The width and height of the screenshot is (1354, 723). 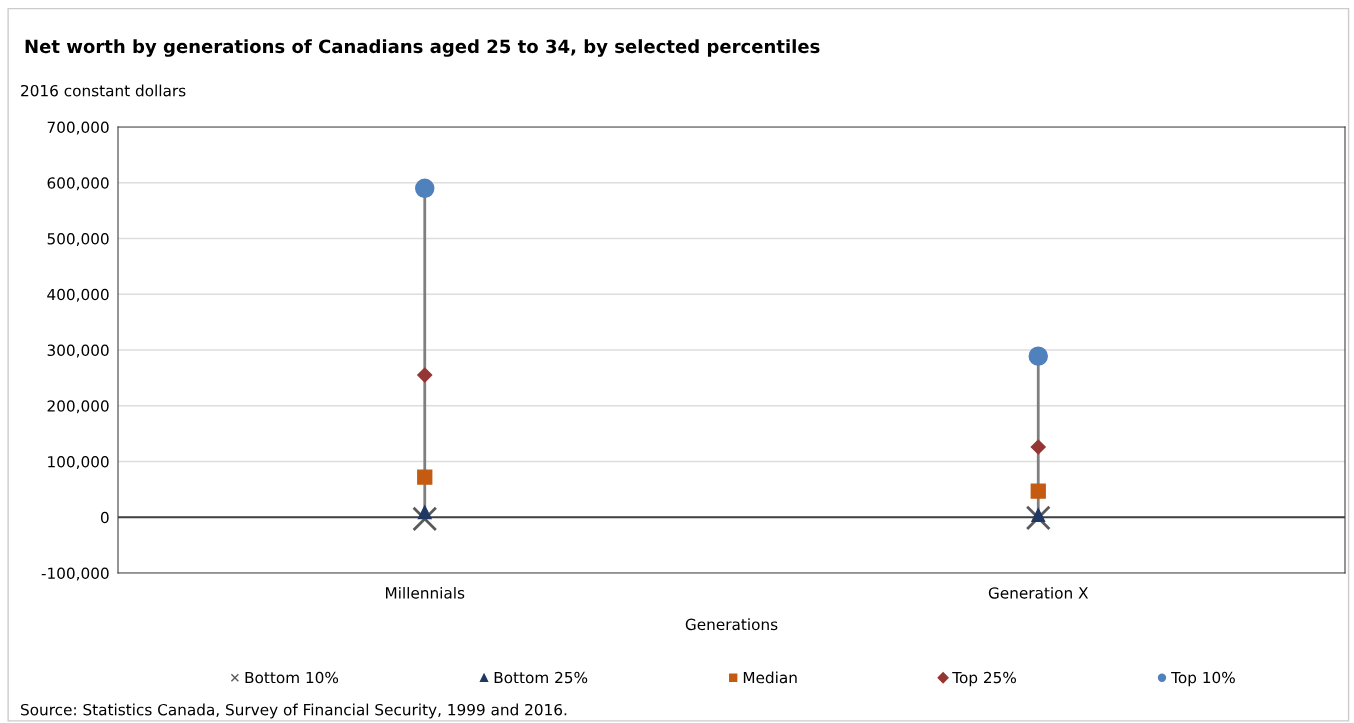 I want to click on source-note: Source: Statistics Canada, Survey of Financial Security, 1999 and 2016., so click(x=294, y=711).